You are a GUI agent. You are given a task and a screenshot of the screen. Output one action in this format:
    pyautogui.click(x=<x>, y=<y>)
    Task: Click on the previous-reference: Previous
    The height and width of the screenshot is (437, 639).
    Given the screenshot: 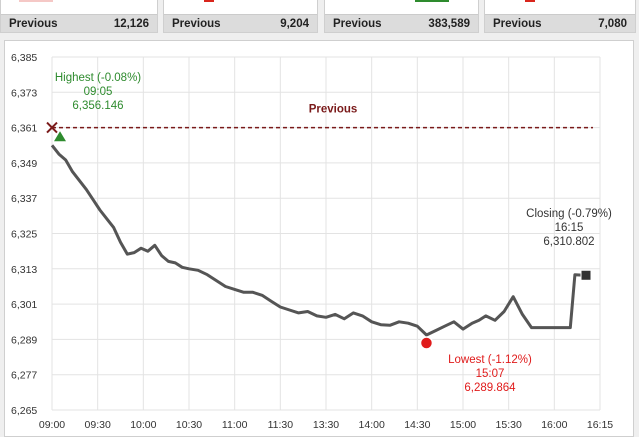 What is the action you would take?
    pyautogui.click(x=319, y=119)
    